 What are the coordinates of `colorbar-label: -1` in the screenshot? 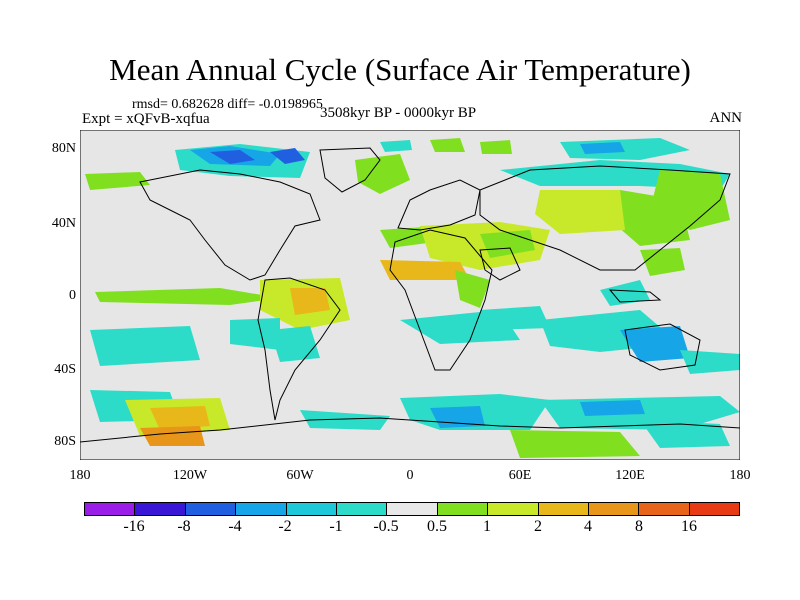 It's located at (336, 526).